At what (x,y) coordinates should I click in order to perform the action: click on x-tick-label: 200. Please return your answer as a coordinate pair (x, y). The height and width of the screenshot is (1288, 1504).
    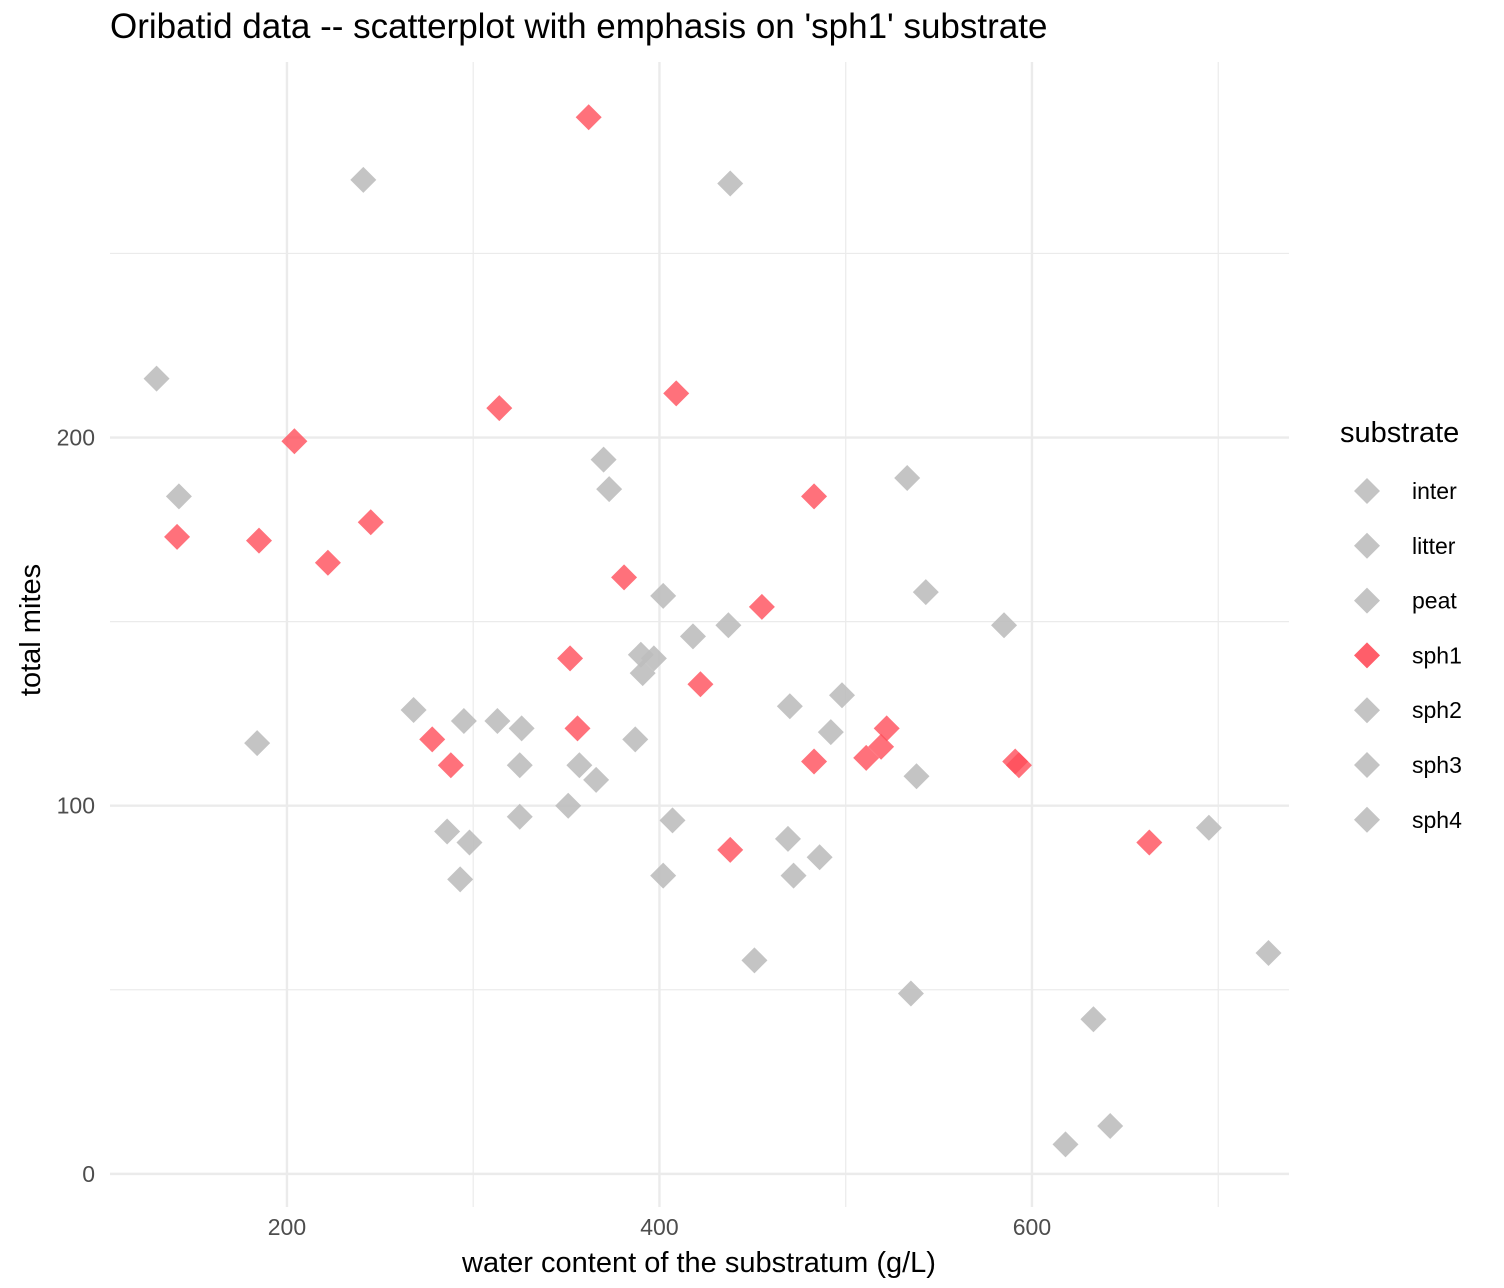
    Looking at the image, I should click on (287, 1227).